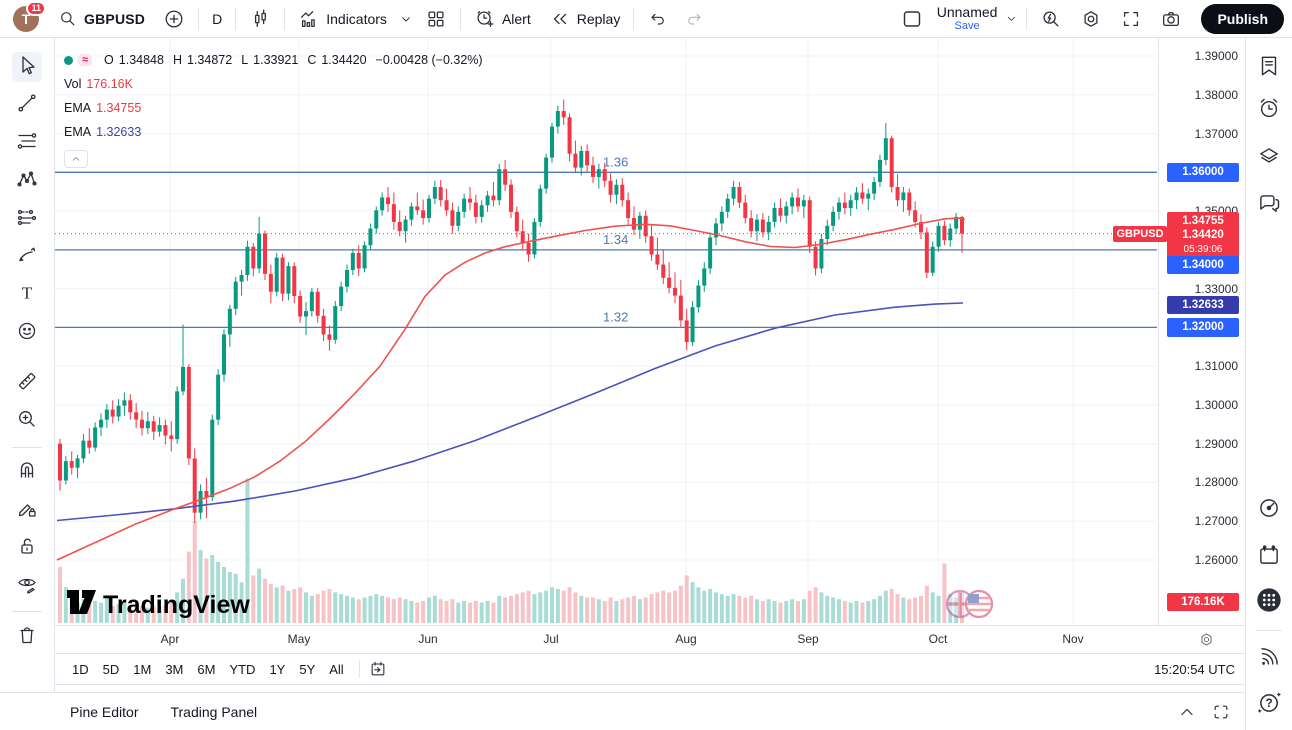 The height and width of the screenshot is (730, 1292). What do you see at coordinates (27, 586) in the screenshot?
I see `hide-drawings-button` at bounding box center [27, 586].